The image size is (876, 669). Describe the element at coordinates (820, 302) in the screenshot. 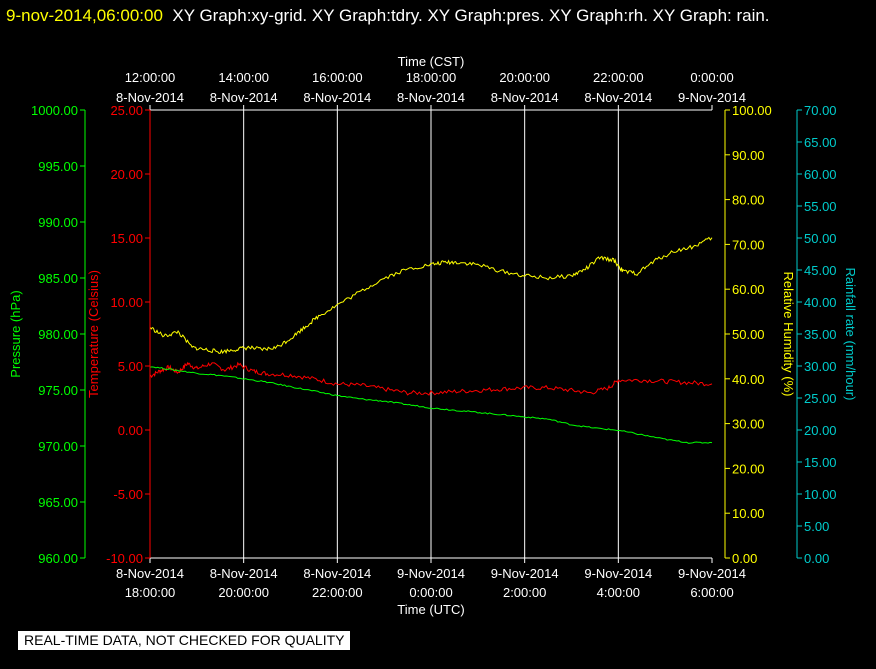

I see `rain-tick-label-8: 40.00` at that location.